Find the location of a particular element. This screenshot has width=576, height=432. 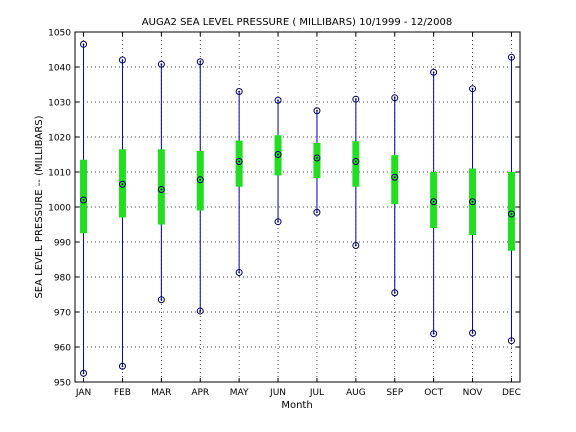

max-marker-dot-dec is located at coordinates (511, 57).